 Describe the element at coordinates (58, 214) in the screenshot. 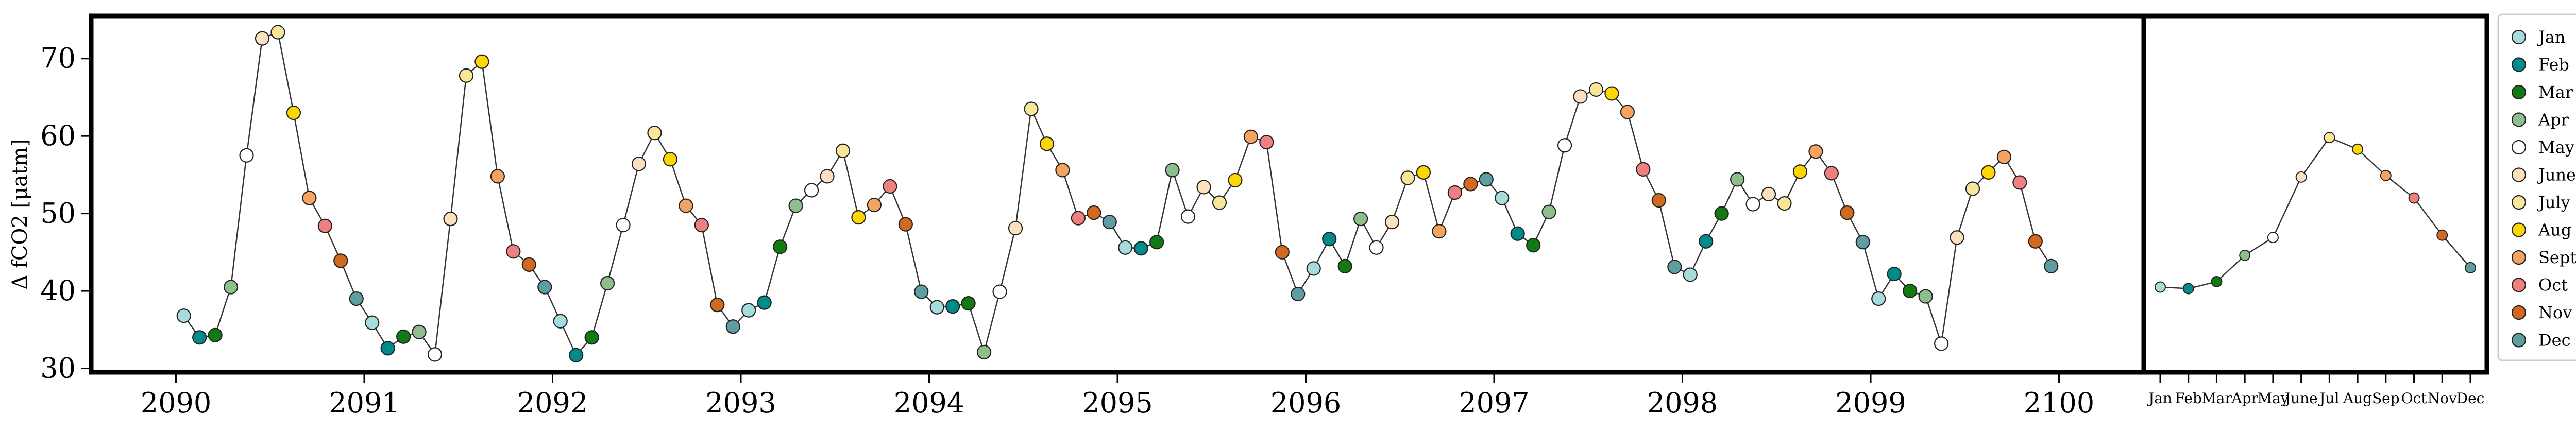

I see `y-tick-label-50: 50` at that location.